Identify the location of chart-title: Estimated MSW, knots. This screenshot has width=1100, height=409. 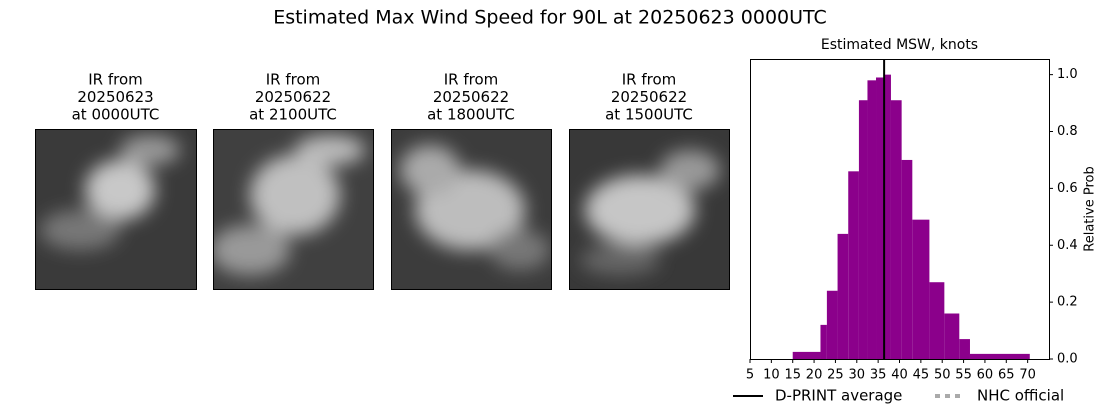
(899, 45).